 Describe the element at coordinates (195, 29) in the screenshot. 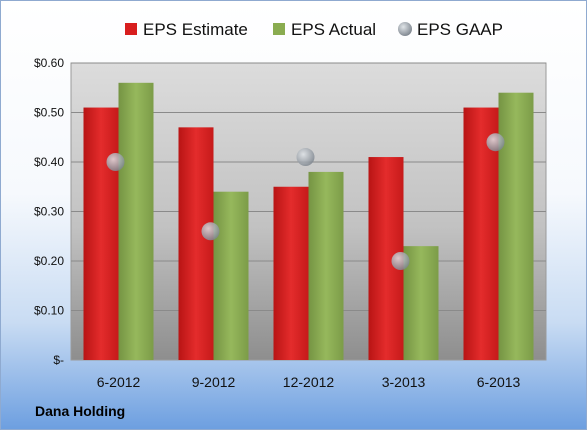

I see `legend-label: EPS Estimate` at that location.